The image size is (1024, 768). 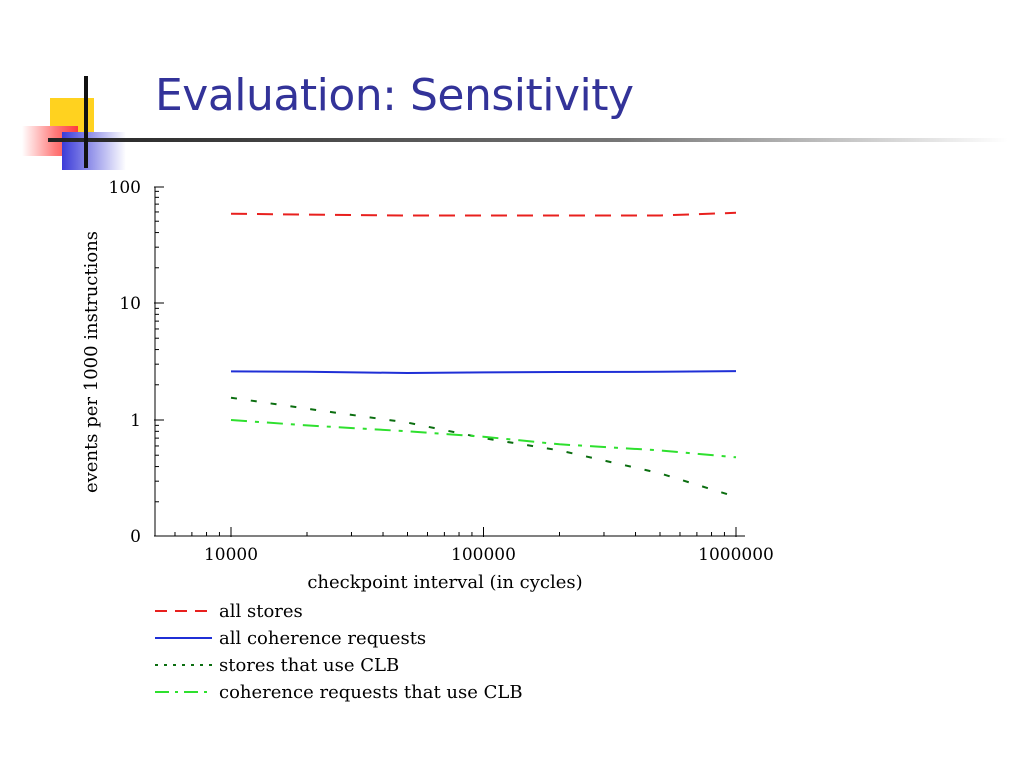 I want to click on legend-label-3: coherence requests that use CLB, so click(x=371, y=692).